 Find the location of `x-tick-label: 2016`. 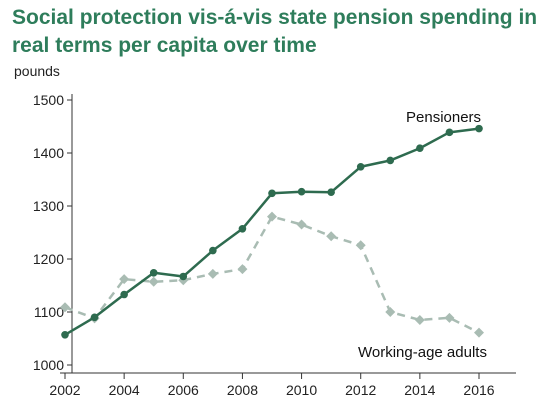

x-tick-label: 2016 is located at coordinates (478, 390).